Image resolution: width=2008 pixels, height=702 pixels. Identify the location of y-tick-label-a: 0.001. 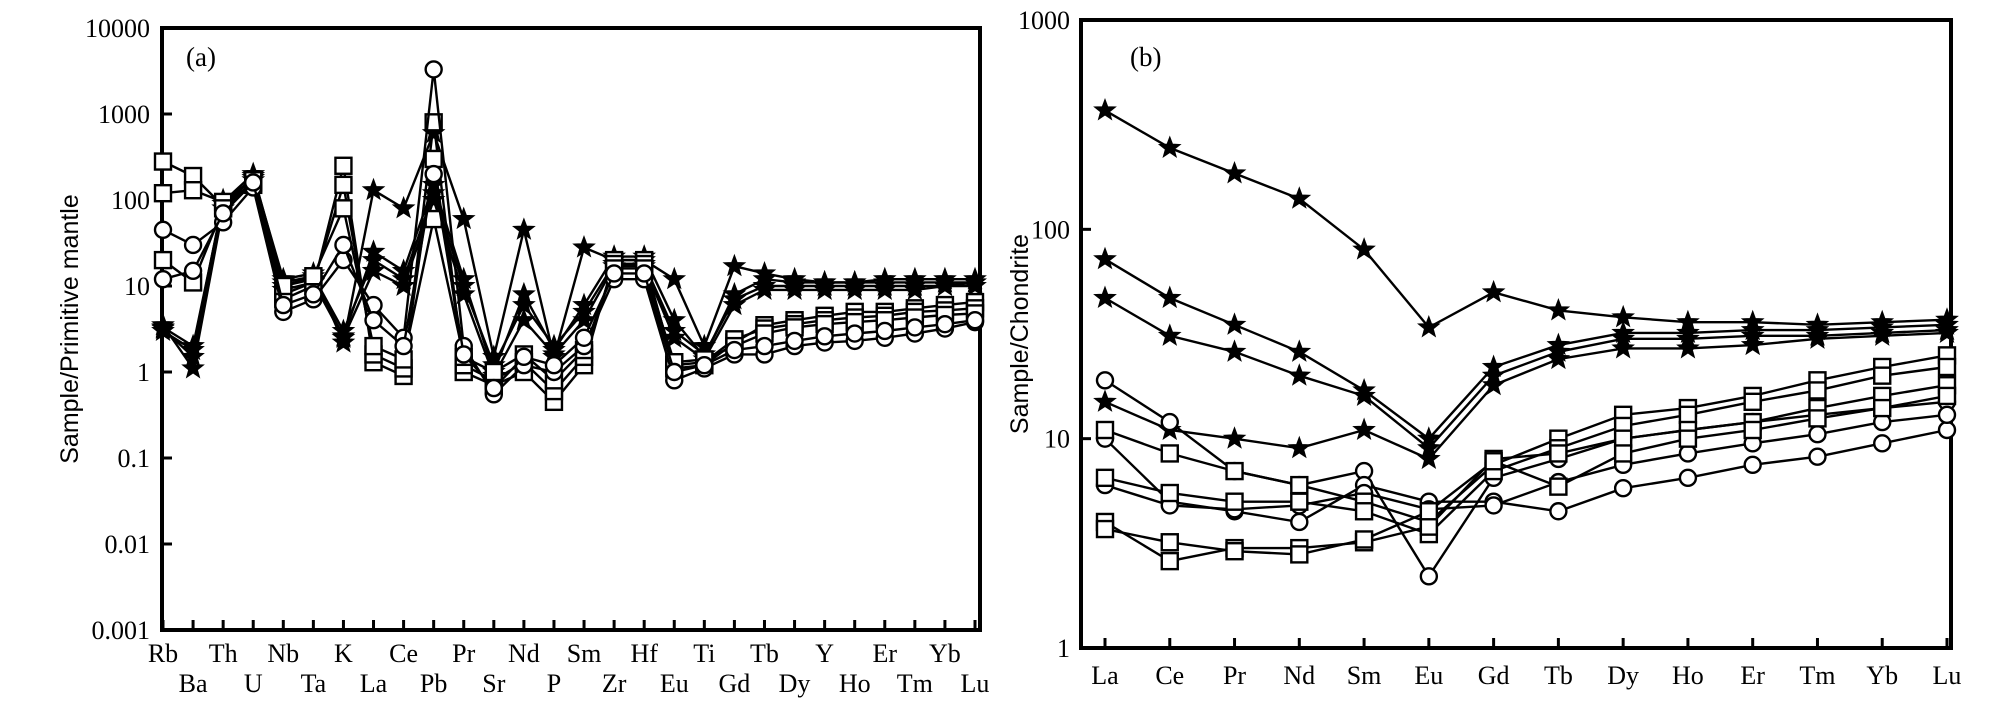
(121, 630).